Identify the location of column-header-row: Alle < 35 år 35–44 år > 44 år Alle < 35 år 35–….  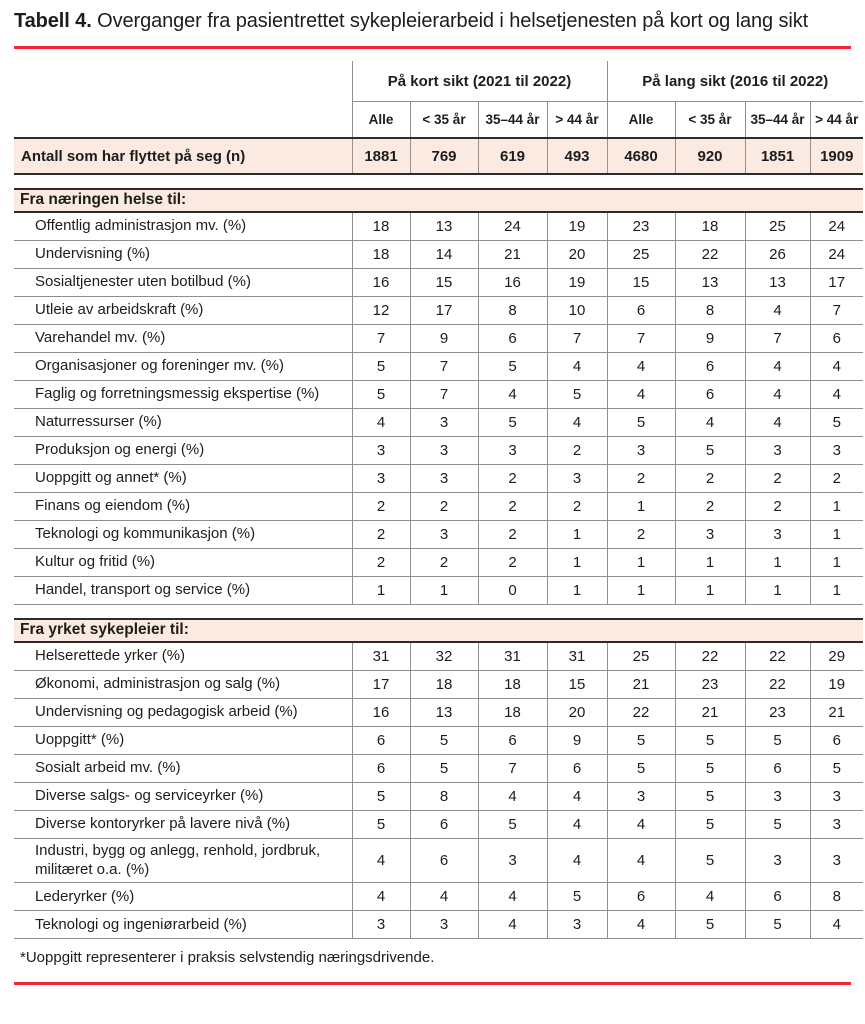
(438, 120).